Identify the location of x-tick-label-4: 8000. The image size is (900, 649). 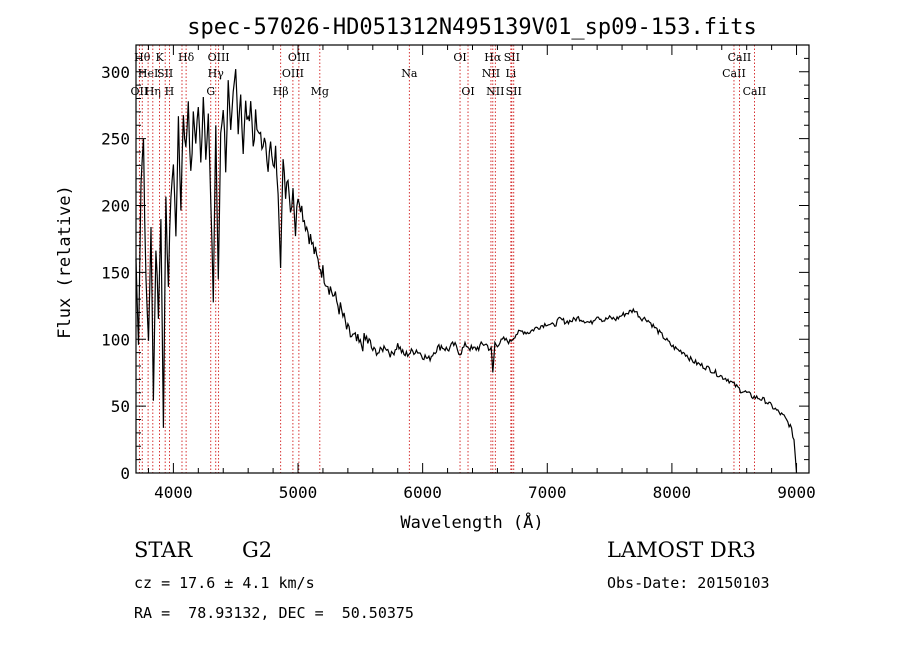
(672, 492).